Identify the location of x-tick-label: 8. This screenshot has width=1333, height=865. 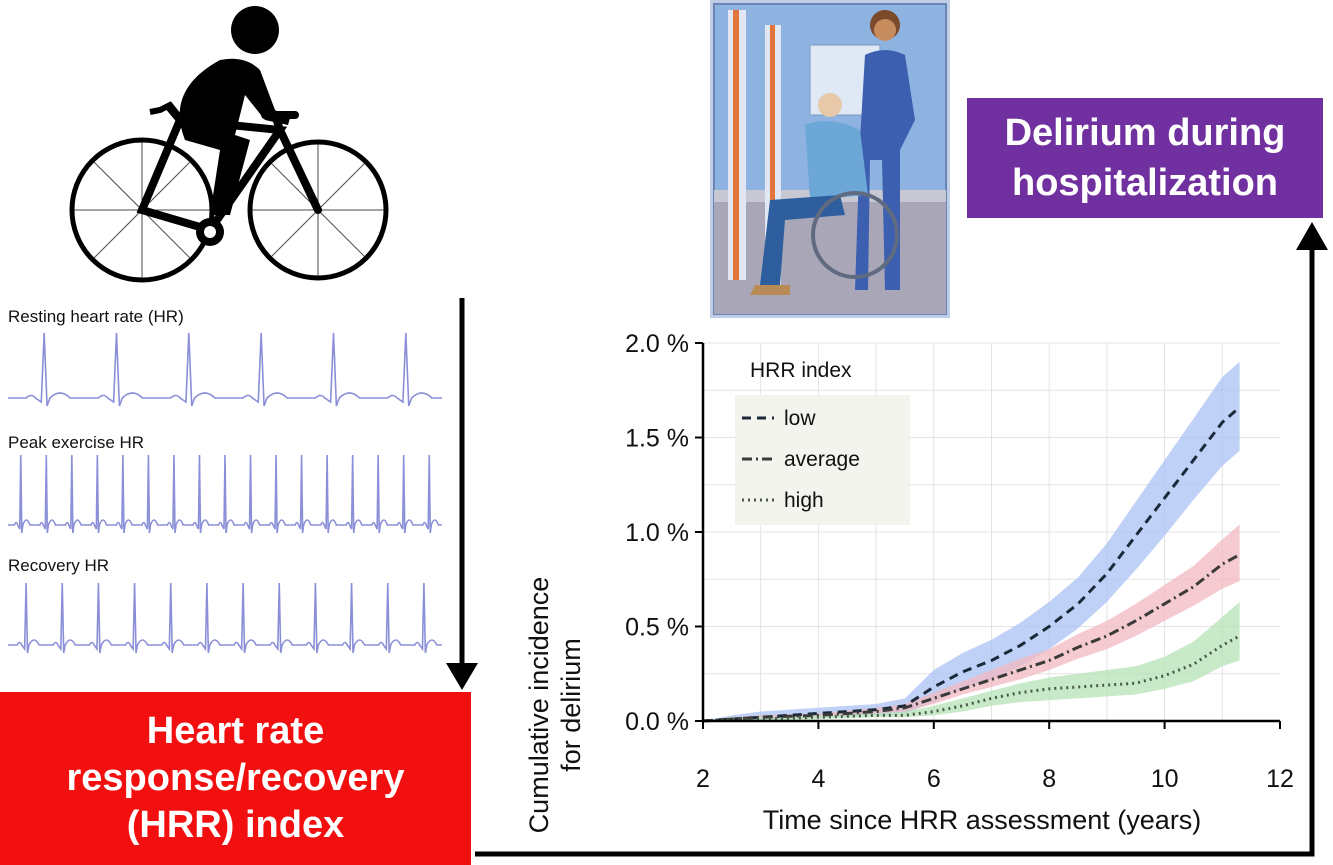
(1049, 779).